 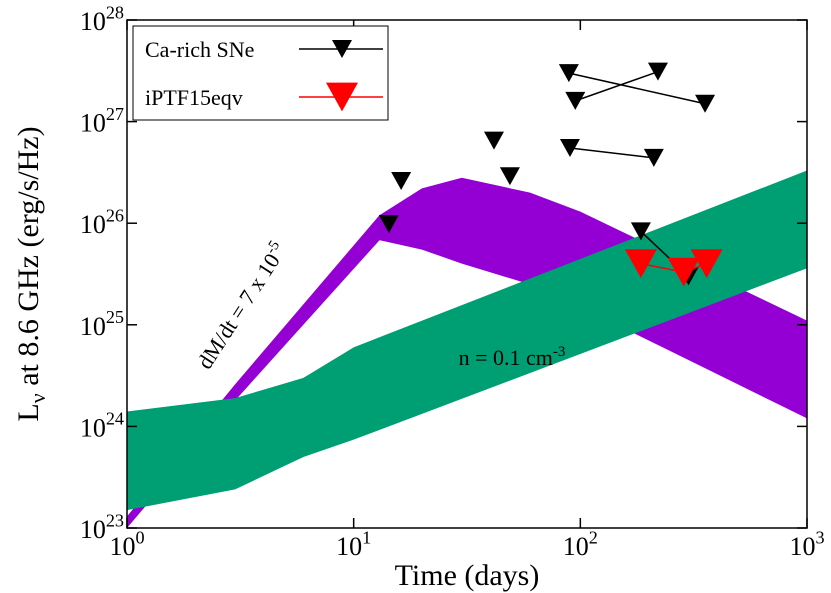 I want to click on x-tick-label: 10³, so click(x=806, y=544).